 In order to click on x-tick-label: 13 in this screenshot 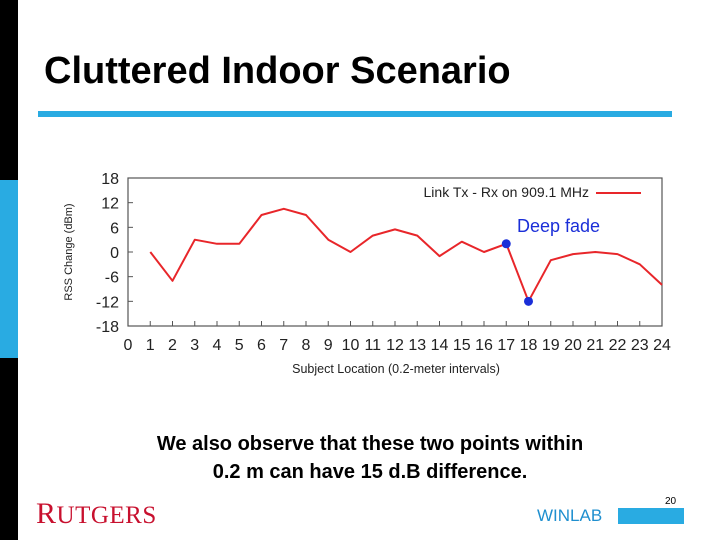, I will do `click(417, 345)`.